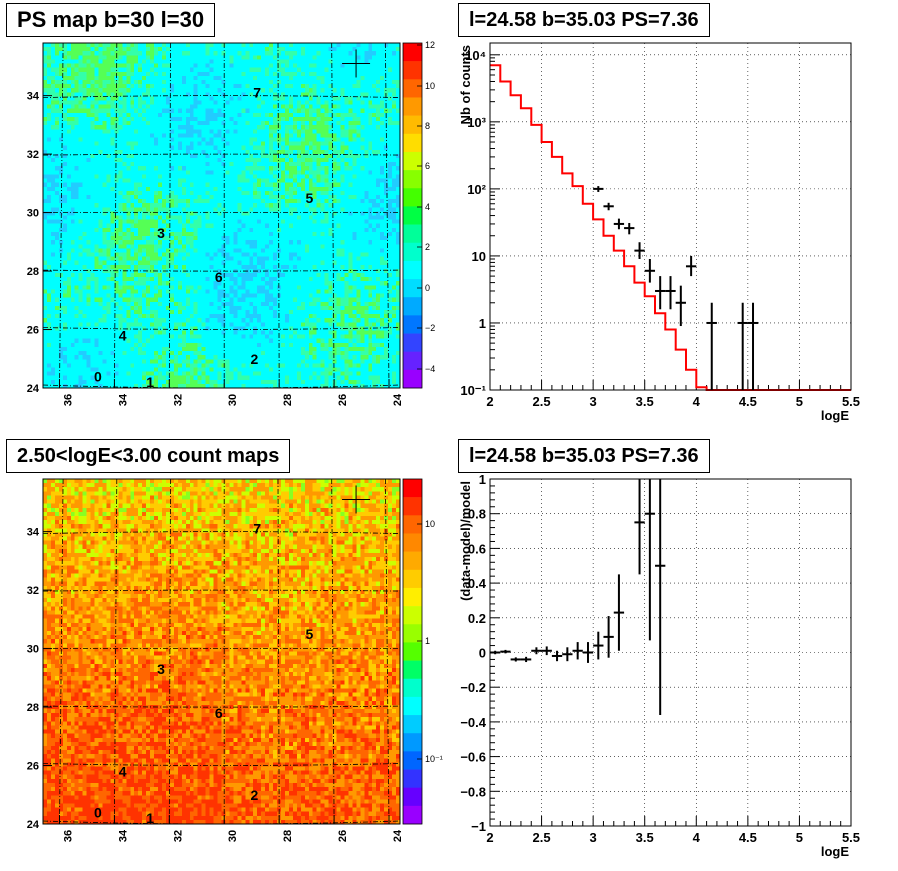 Image resolution: width=898 pixels, height=871 pixels. What do you see at coordinates (430, 45) in the screenshot?
I see `colorbar-label: 12` at bounding box center [430, 45].